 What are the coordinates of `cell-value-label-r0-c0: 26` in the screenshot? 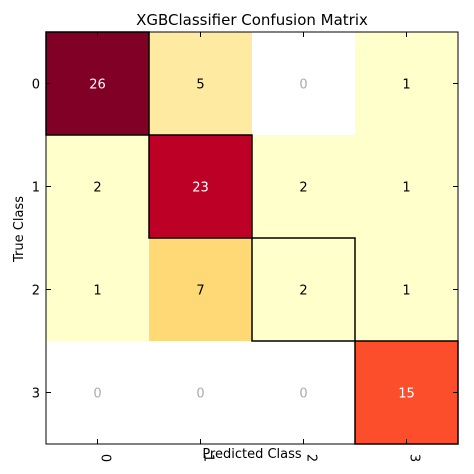 It's located at (97, 85).